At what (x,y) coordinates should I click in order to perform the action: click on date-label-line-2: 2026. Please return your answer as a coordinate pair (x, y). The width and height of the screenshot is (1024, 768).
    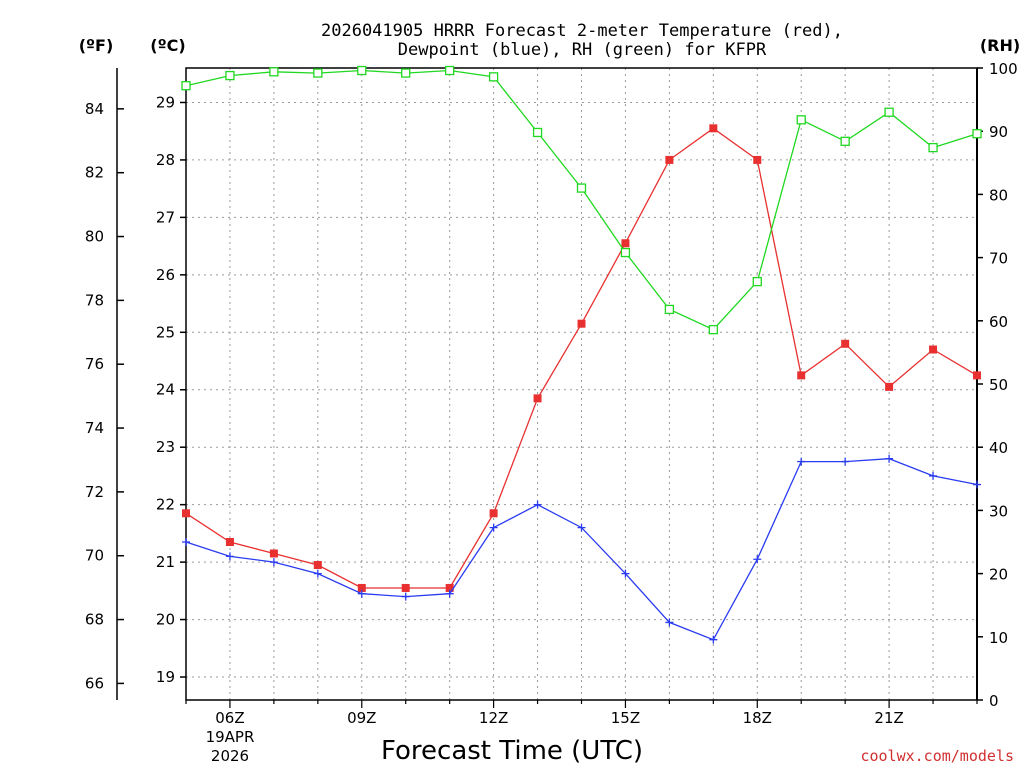
    Looking at the image, I should click on (230, 756).